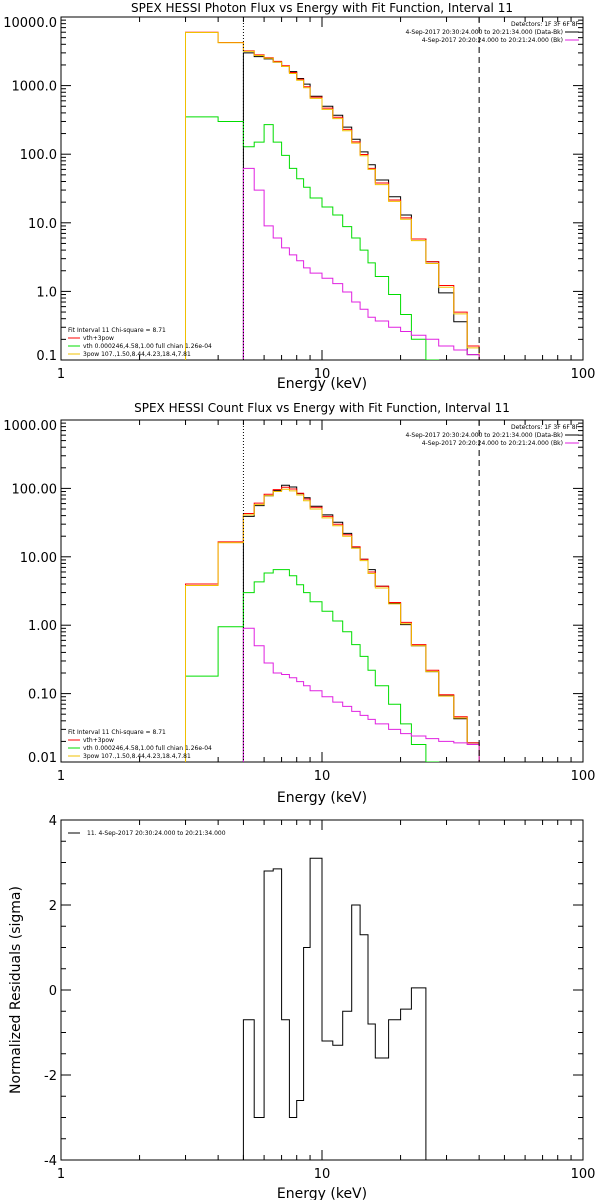 The width and height of the screenshot is (600, 1204). What do you see at coordinates (38, 558) in the screenshot?
I see `y-tick-label: 10.00` at bounding box center [38, 558].